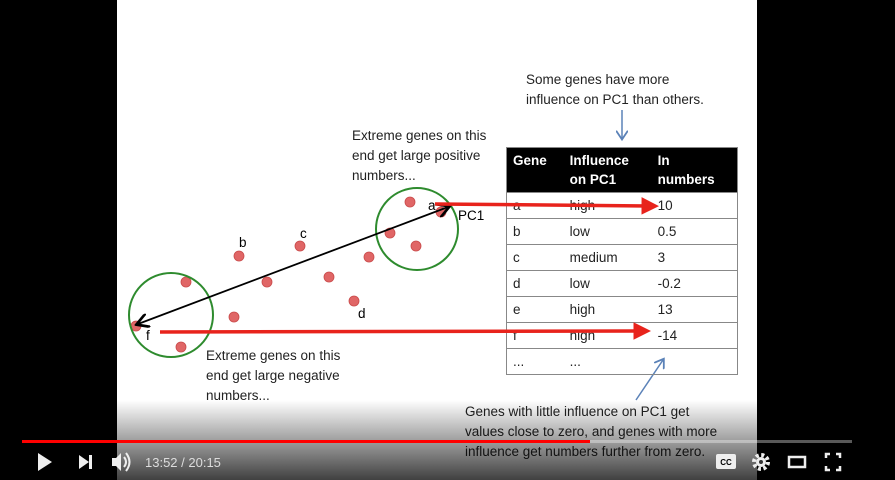 Image resolution: width=895 pixels, height=480 pixels. What do you see at coordinates (121, 462) in the screenshot?
I see `volume-button` at bounding box center [121, 462].